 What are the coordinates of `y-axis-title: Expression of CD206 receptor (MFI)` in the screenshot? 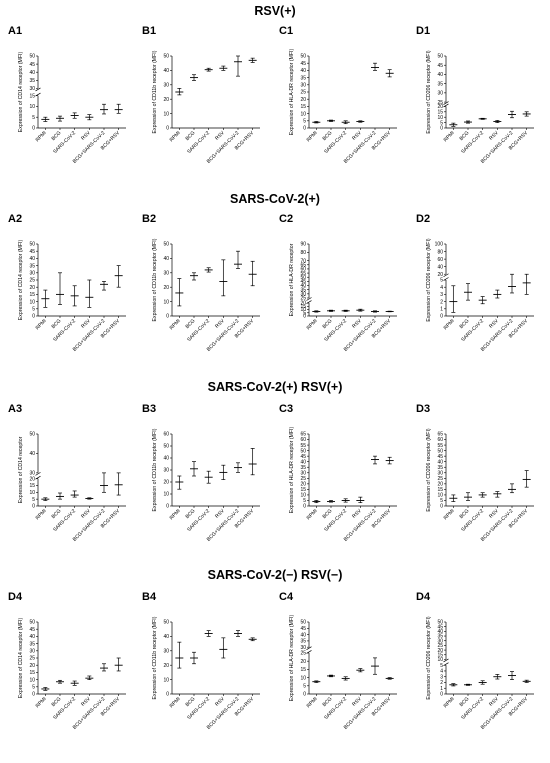 It's located at (429, 470).